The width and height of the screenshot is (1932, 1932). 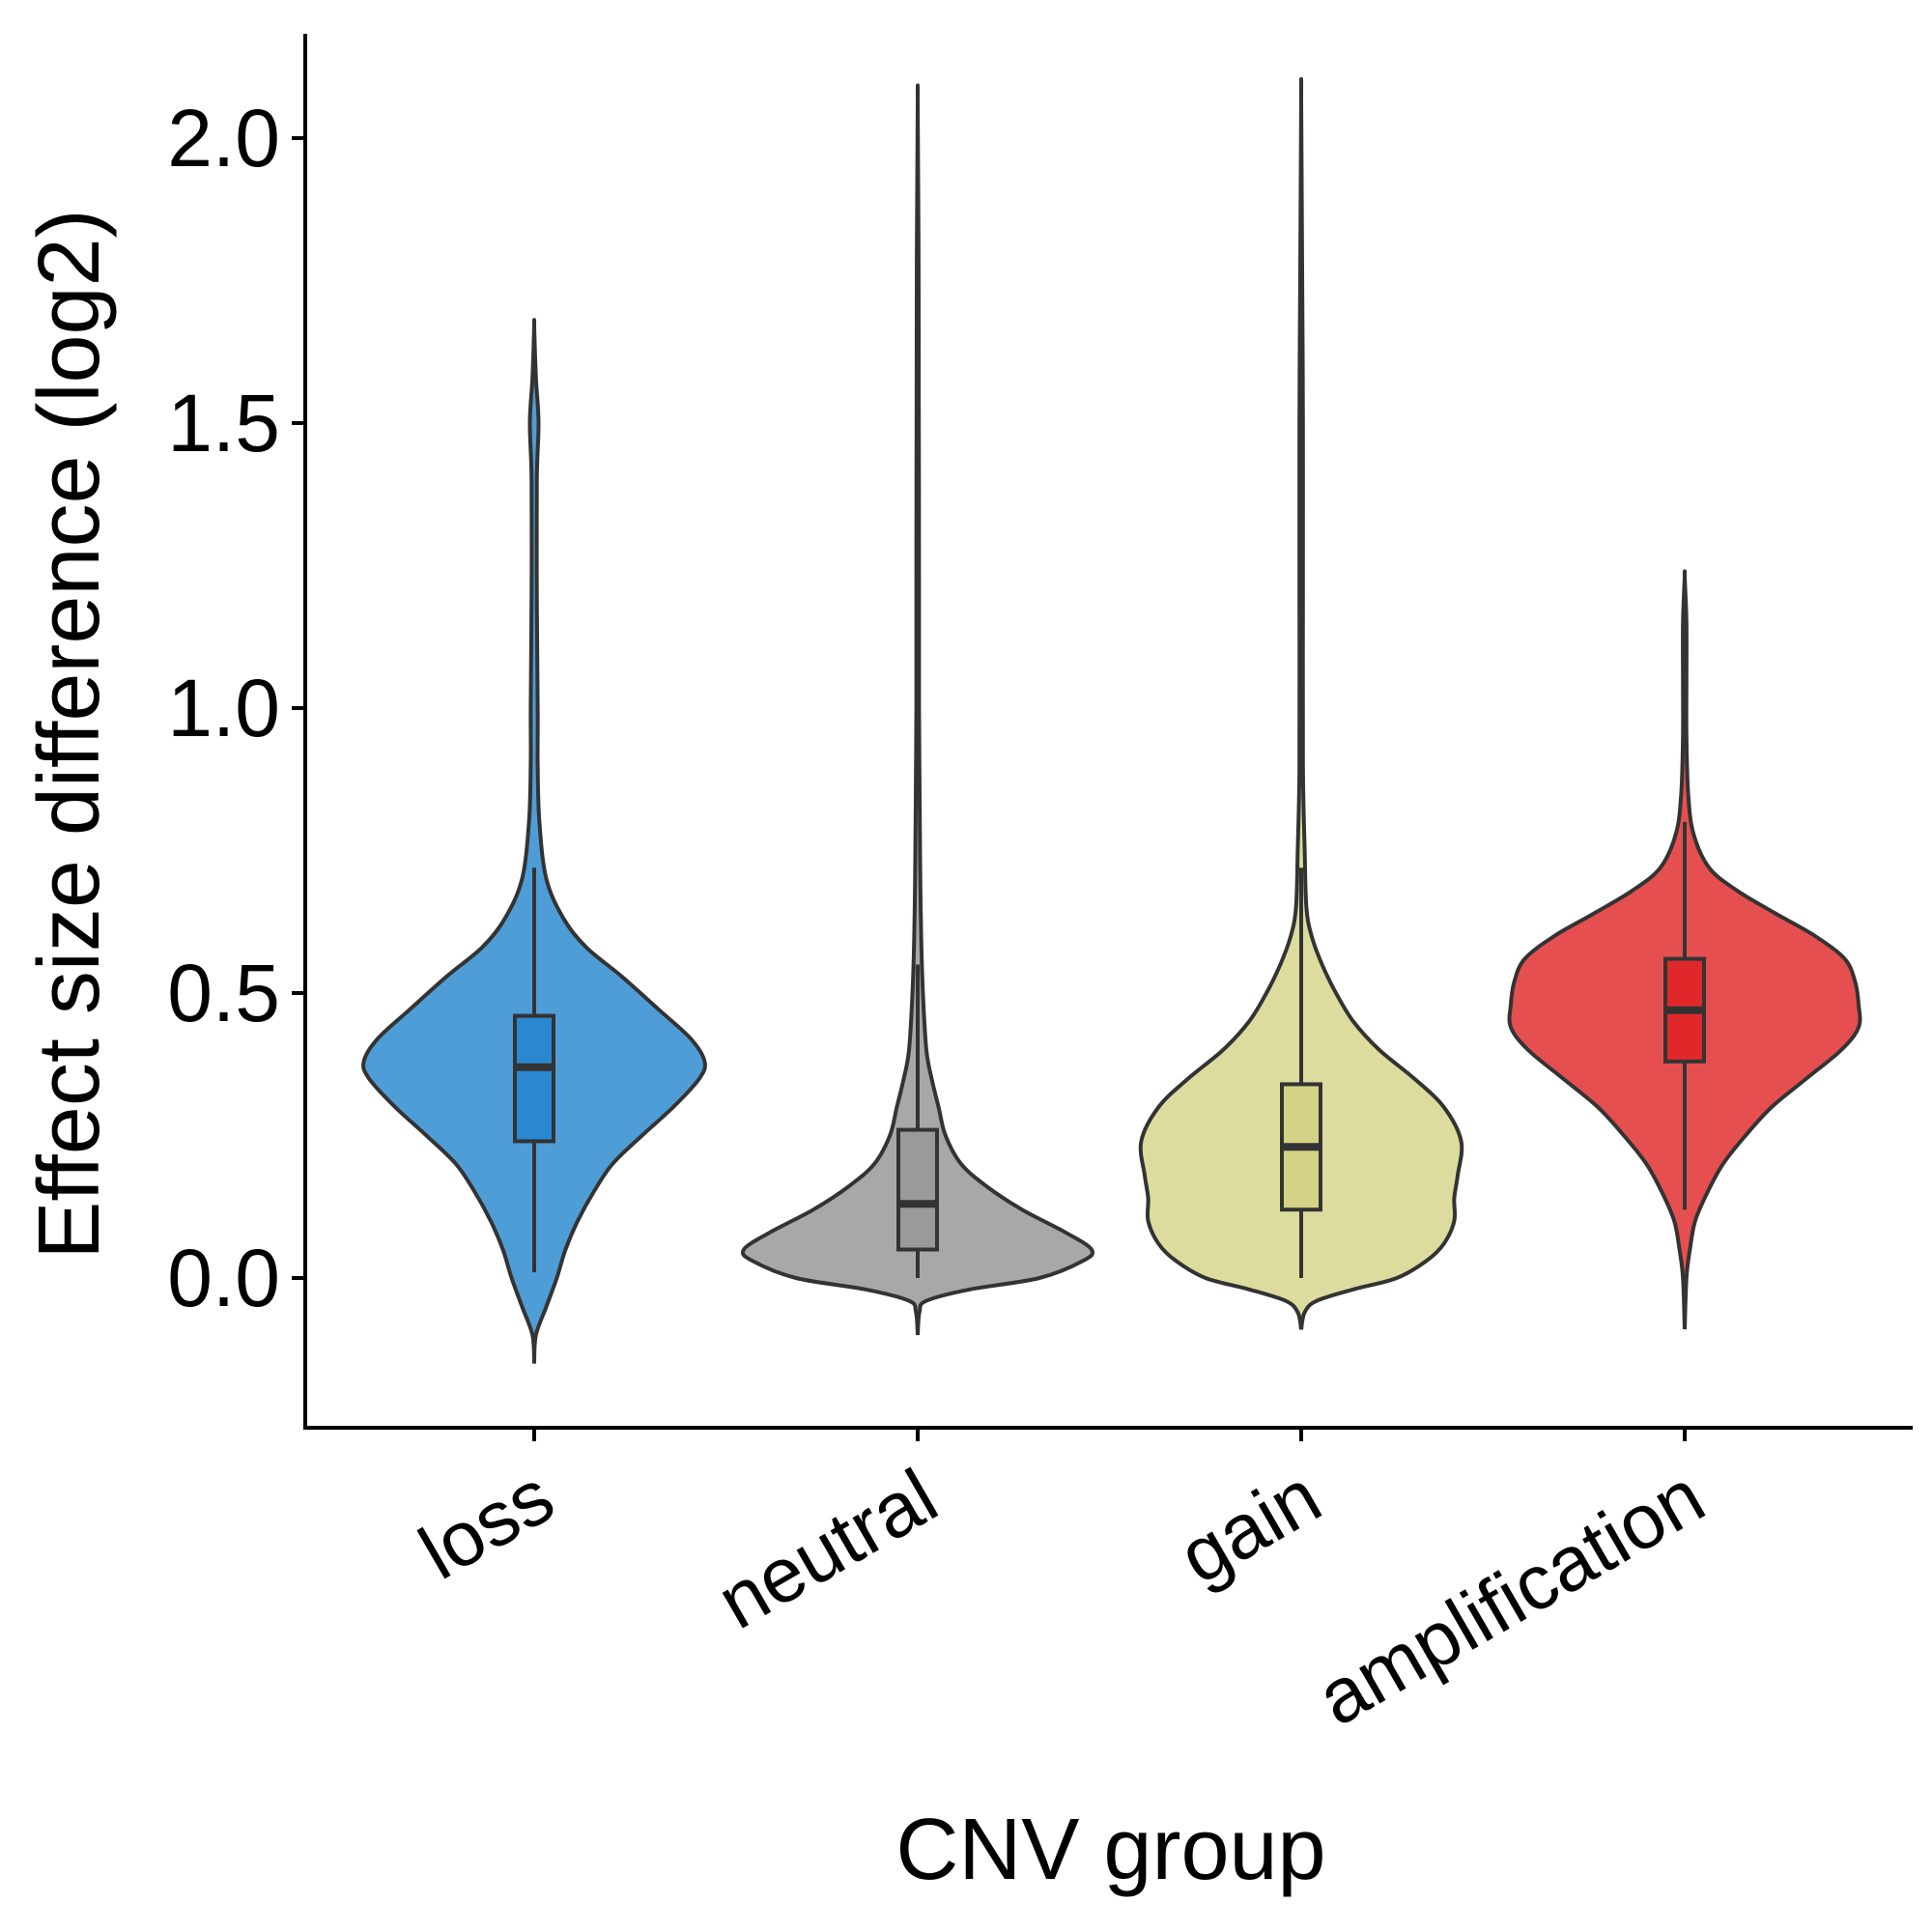 I want to click on violin-group-loss, so click(x=534, y=841).